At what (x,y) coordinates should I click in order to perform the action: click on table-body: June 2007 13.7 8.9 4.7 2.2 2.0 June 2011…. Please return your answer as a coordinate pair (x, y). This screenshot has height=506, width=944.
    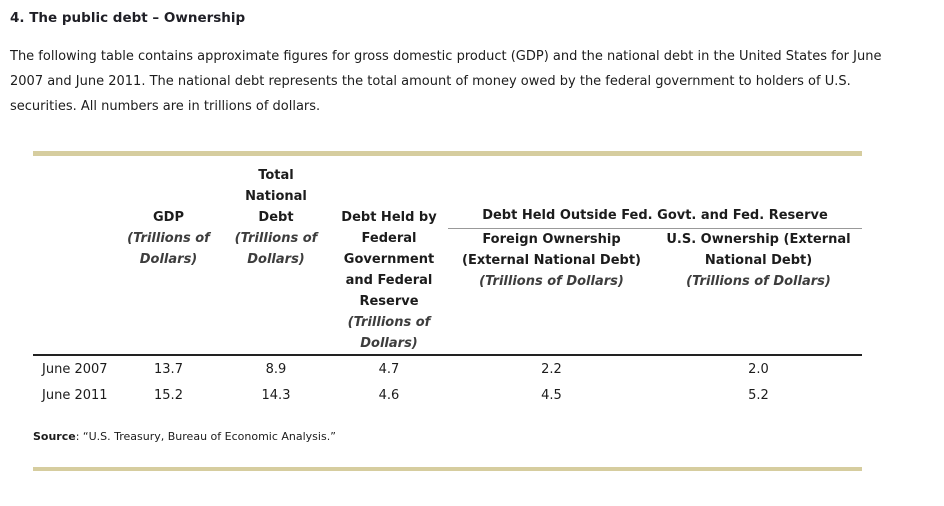
    Looking at the image, I should click on (447, 384).